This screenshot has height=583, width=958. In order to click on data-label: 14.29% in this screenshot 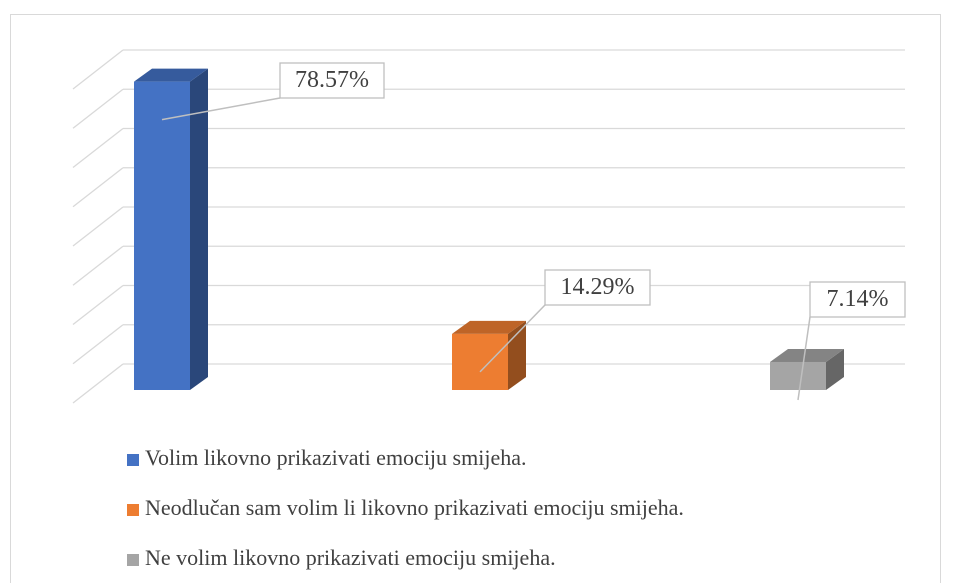, I will do `click(598, 287)`.